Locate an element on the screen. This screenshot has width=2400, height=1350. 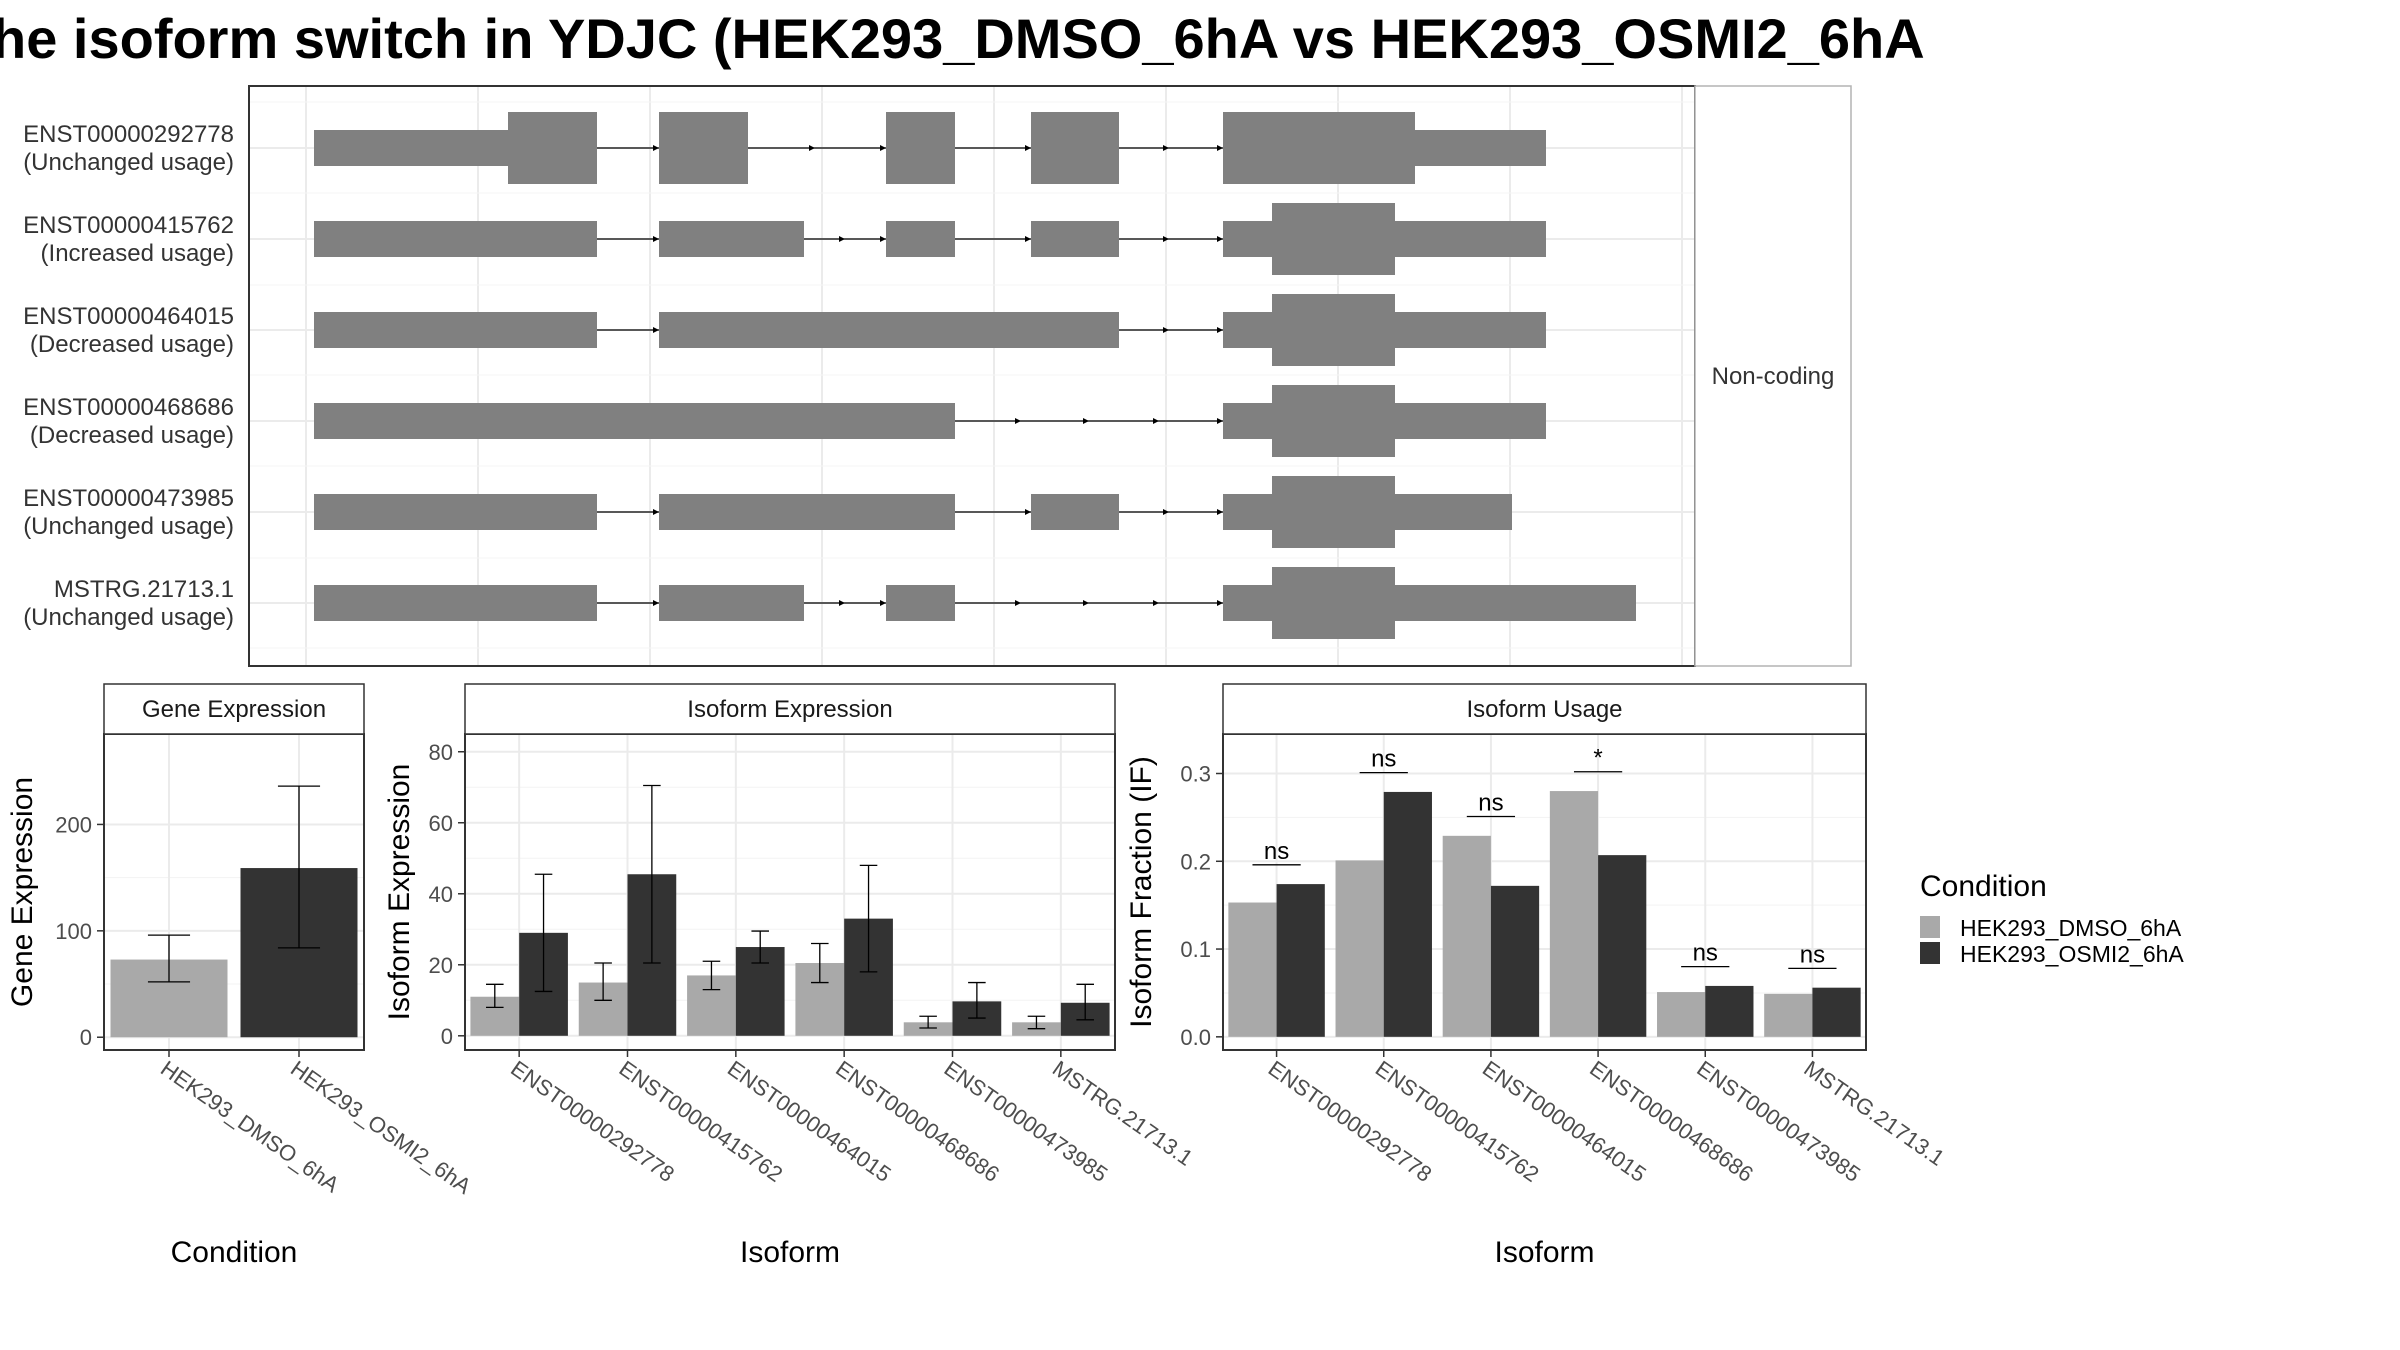
y-axis-title: Isoform Fraction (IF) is located at coordinates (1141, 892).